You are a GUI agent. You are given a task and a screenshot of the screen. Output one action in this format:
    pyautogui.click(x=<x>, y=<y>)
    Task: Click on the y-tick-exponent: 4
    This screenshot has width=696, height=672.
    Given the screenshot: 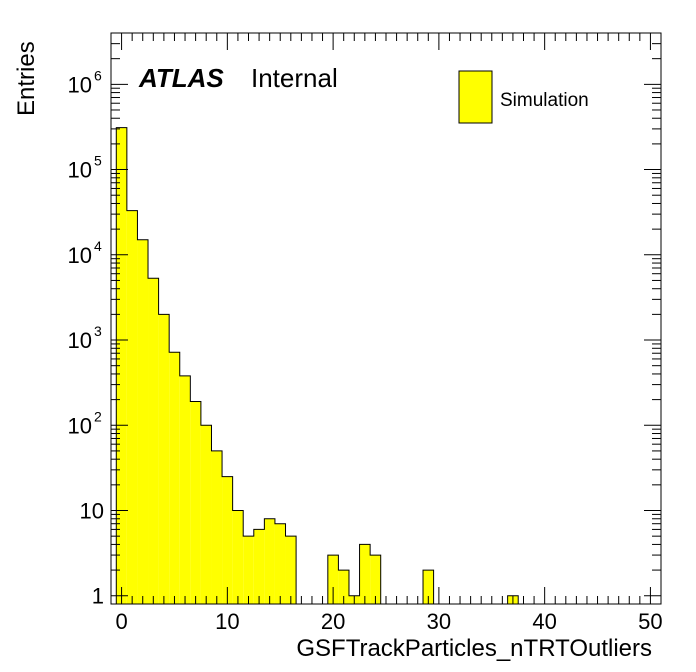 What is the action you would take?
    pyautogui.click(x=98, y=246)
    